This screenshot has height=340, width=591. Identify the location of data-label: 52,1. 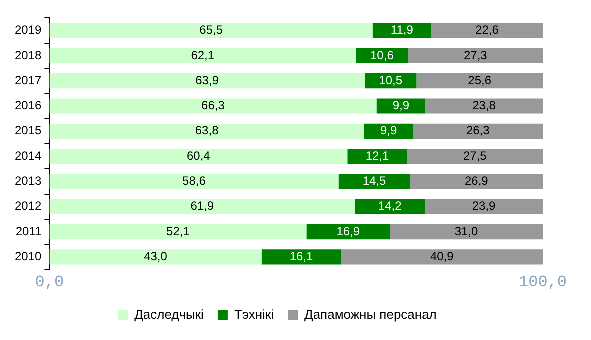
(178, 231).